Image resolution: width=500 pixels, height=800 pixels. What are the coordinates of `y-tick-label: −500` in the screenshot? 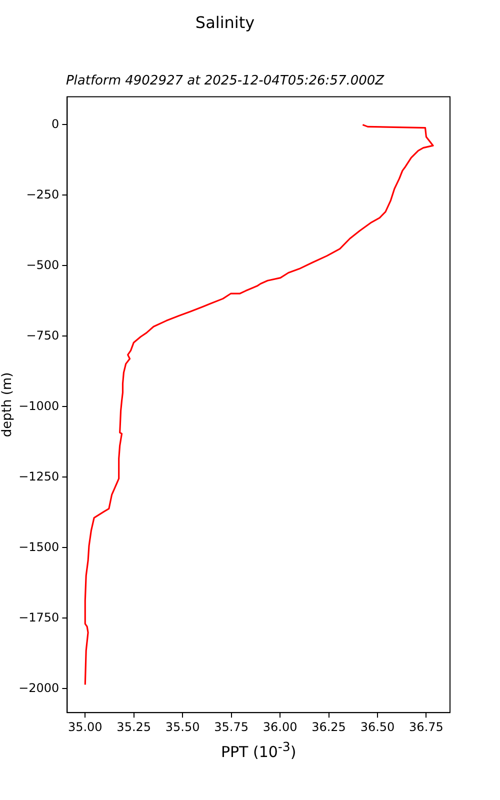 It's located at (43, 265).